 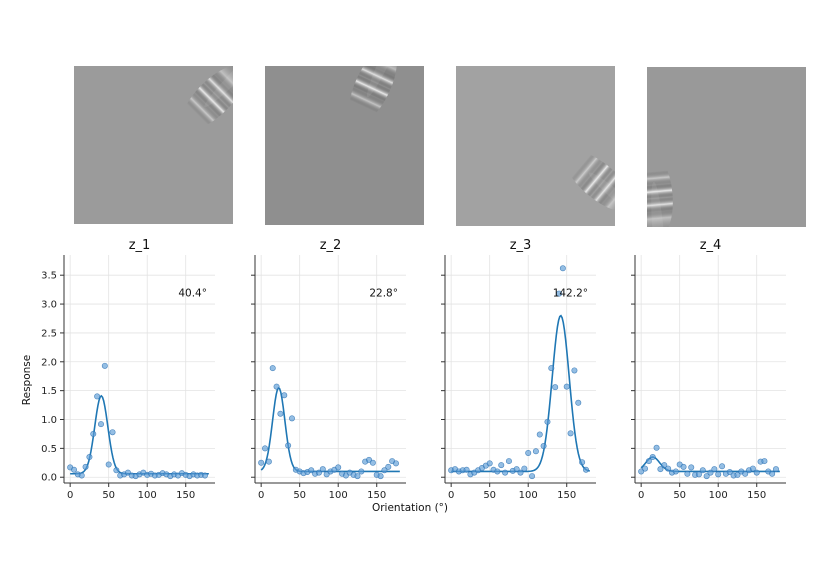 What do you see at coordinates (140, 245) in the screenshot?
I see `panel-title: z_1` at bounding box center [140, 245].